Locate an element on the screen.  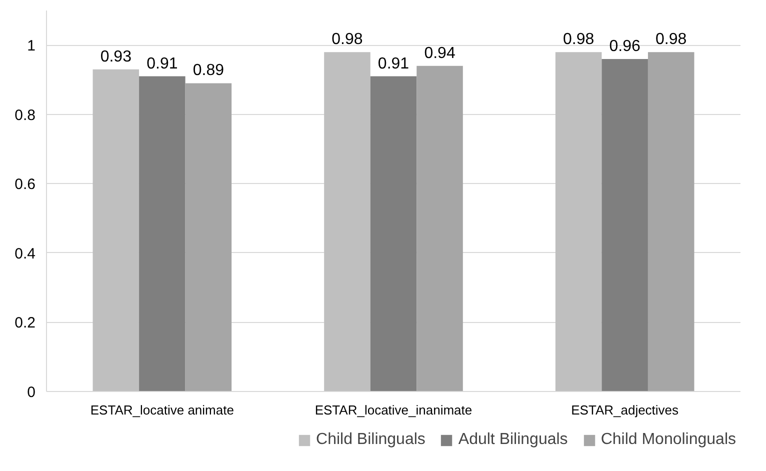
y-tick-label: 0 is located at coordinates (31, 392).